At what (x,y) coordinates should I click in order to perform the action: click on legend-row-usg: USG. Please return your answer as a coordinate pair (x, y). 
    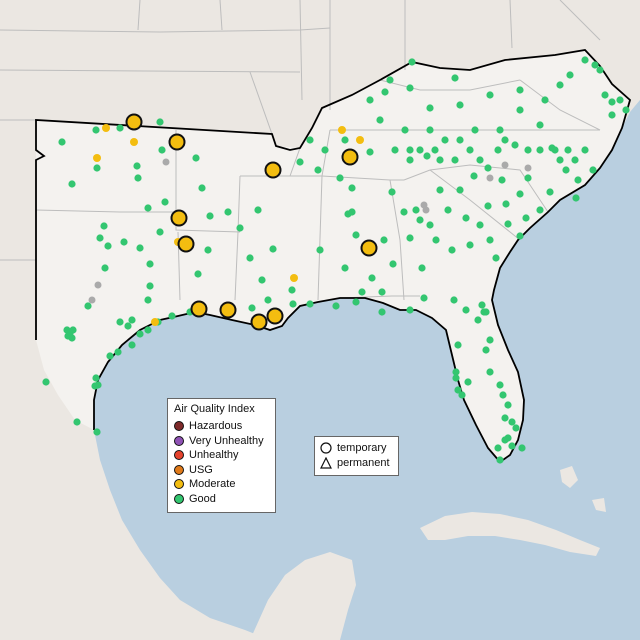
    Looking at the image, I should click on (221, 470).